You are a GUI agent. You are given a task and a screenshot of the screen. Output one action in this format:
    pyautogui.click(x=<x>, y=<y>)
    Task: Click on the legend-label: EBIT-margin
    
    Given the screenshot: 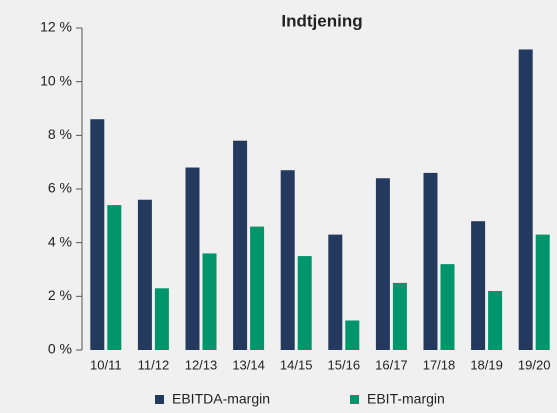 What is the action you would take?
    pyautogui.click(x=406, y=399)
    